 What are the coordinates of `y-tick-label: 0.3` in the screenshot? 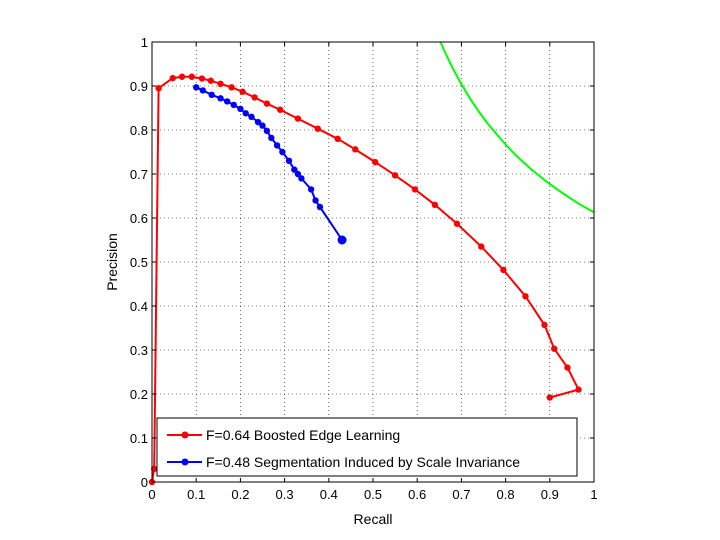 It's located at (139, 350).